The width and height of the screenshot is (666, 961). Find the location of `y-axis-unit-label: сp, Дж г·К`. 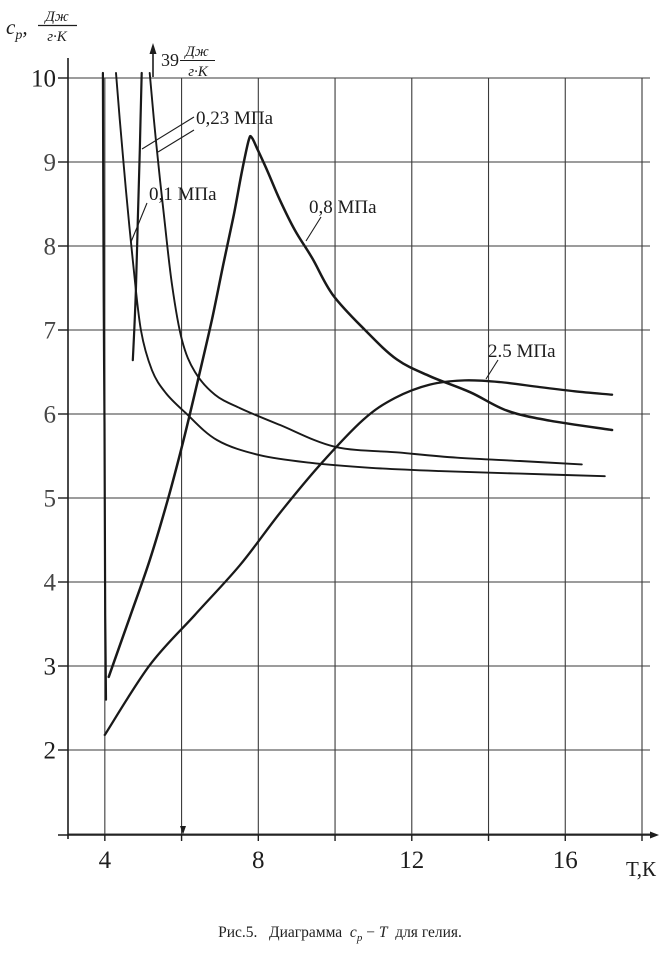

y-axis-unit-label: сp, Дж г·К is located at coordinates (41, 27).